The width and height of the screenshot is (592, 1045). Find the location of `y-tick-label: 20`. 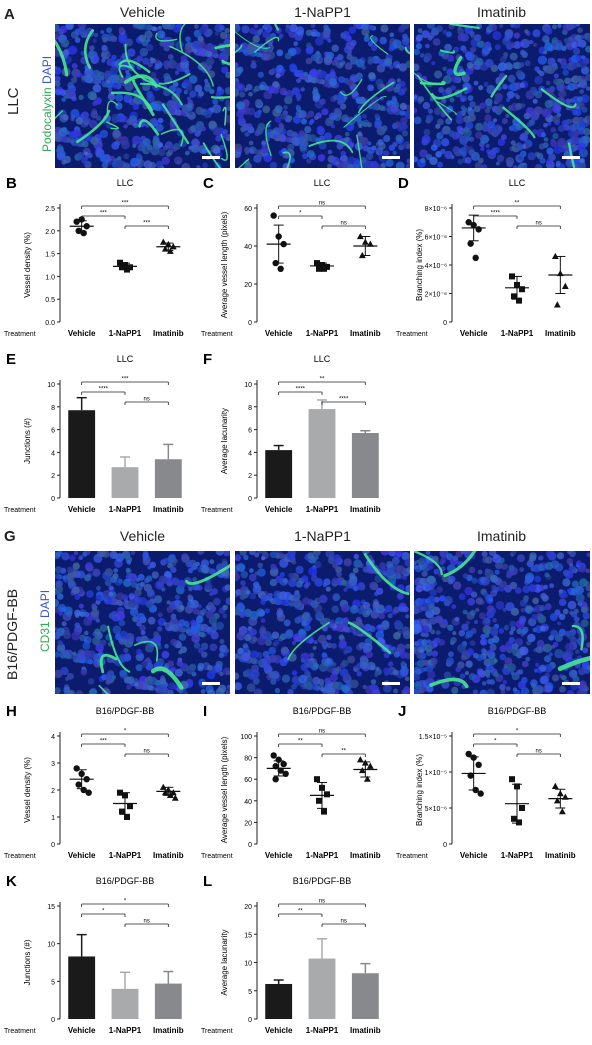

y-tick-label: 20 is located at coordinates (248, 285).